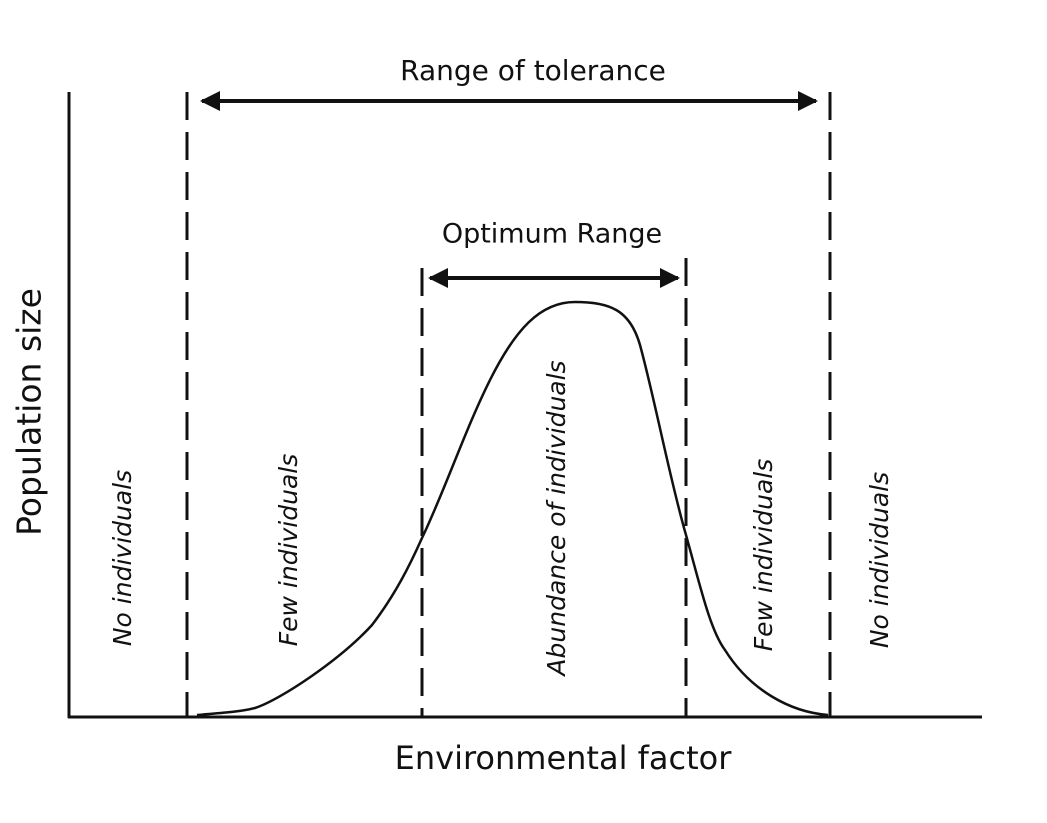  What do you see at coordinates (552, 234) in the screenshot?
I see `optimum-label: Optimum Range` at bounding box center [552, 234].